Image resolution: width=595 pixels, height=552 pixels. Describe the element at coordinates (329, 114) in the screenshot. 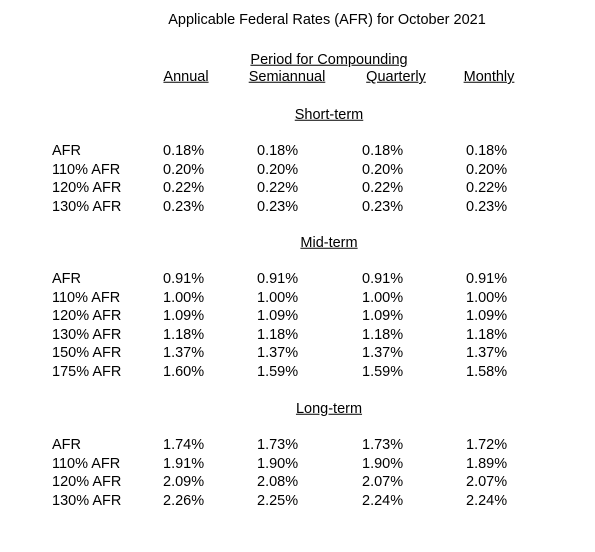

I see `section-title: Short-term` at that location.